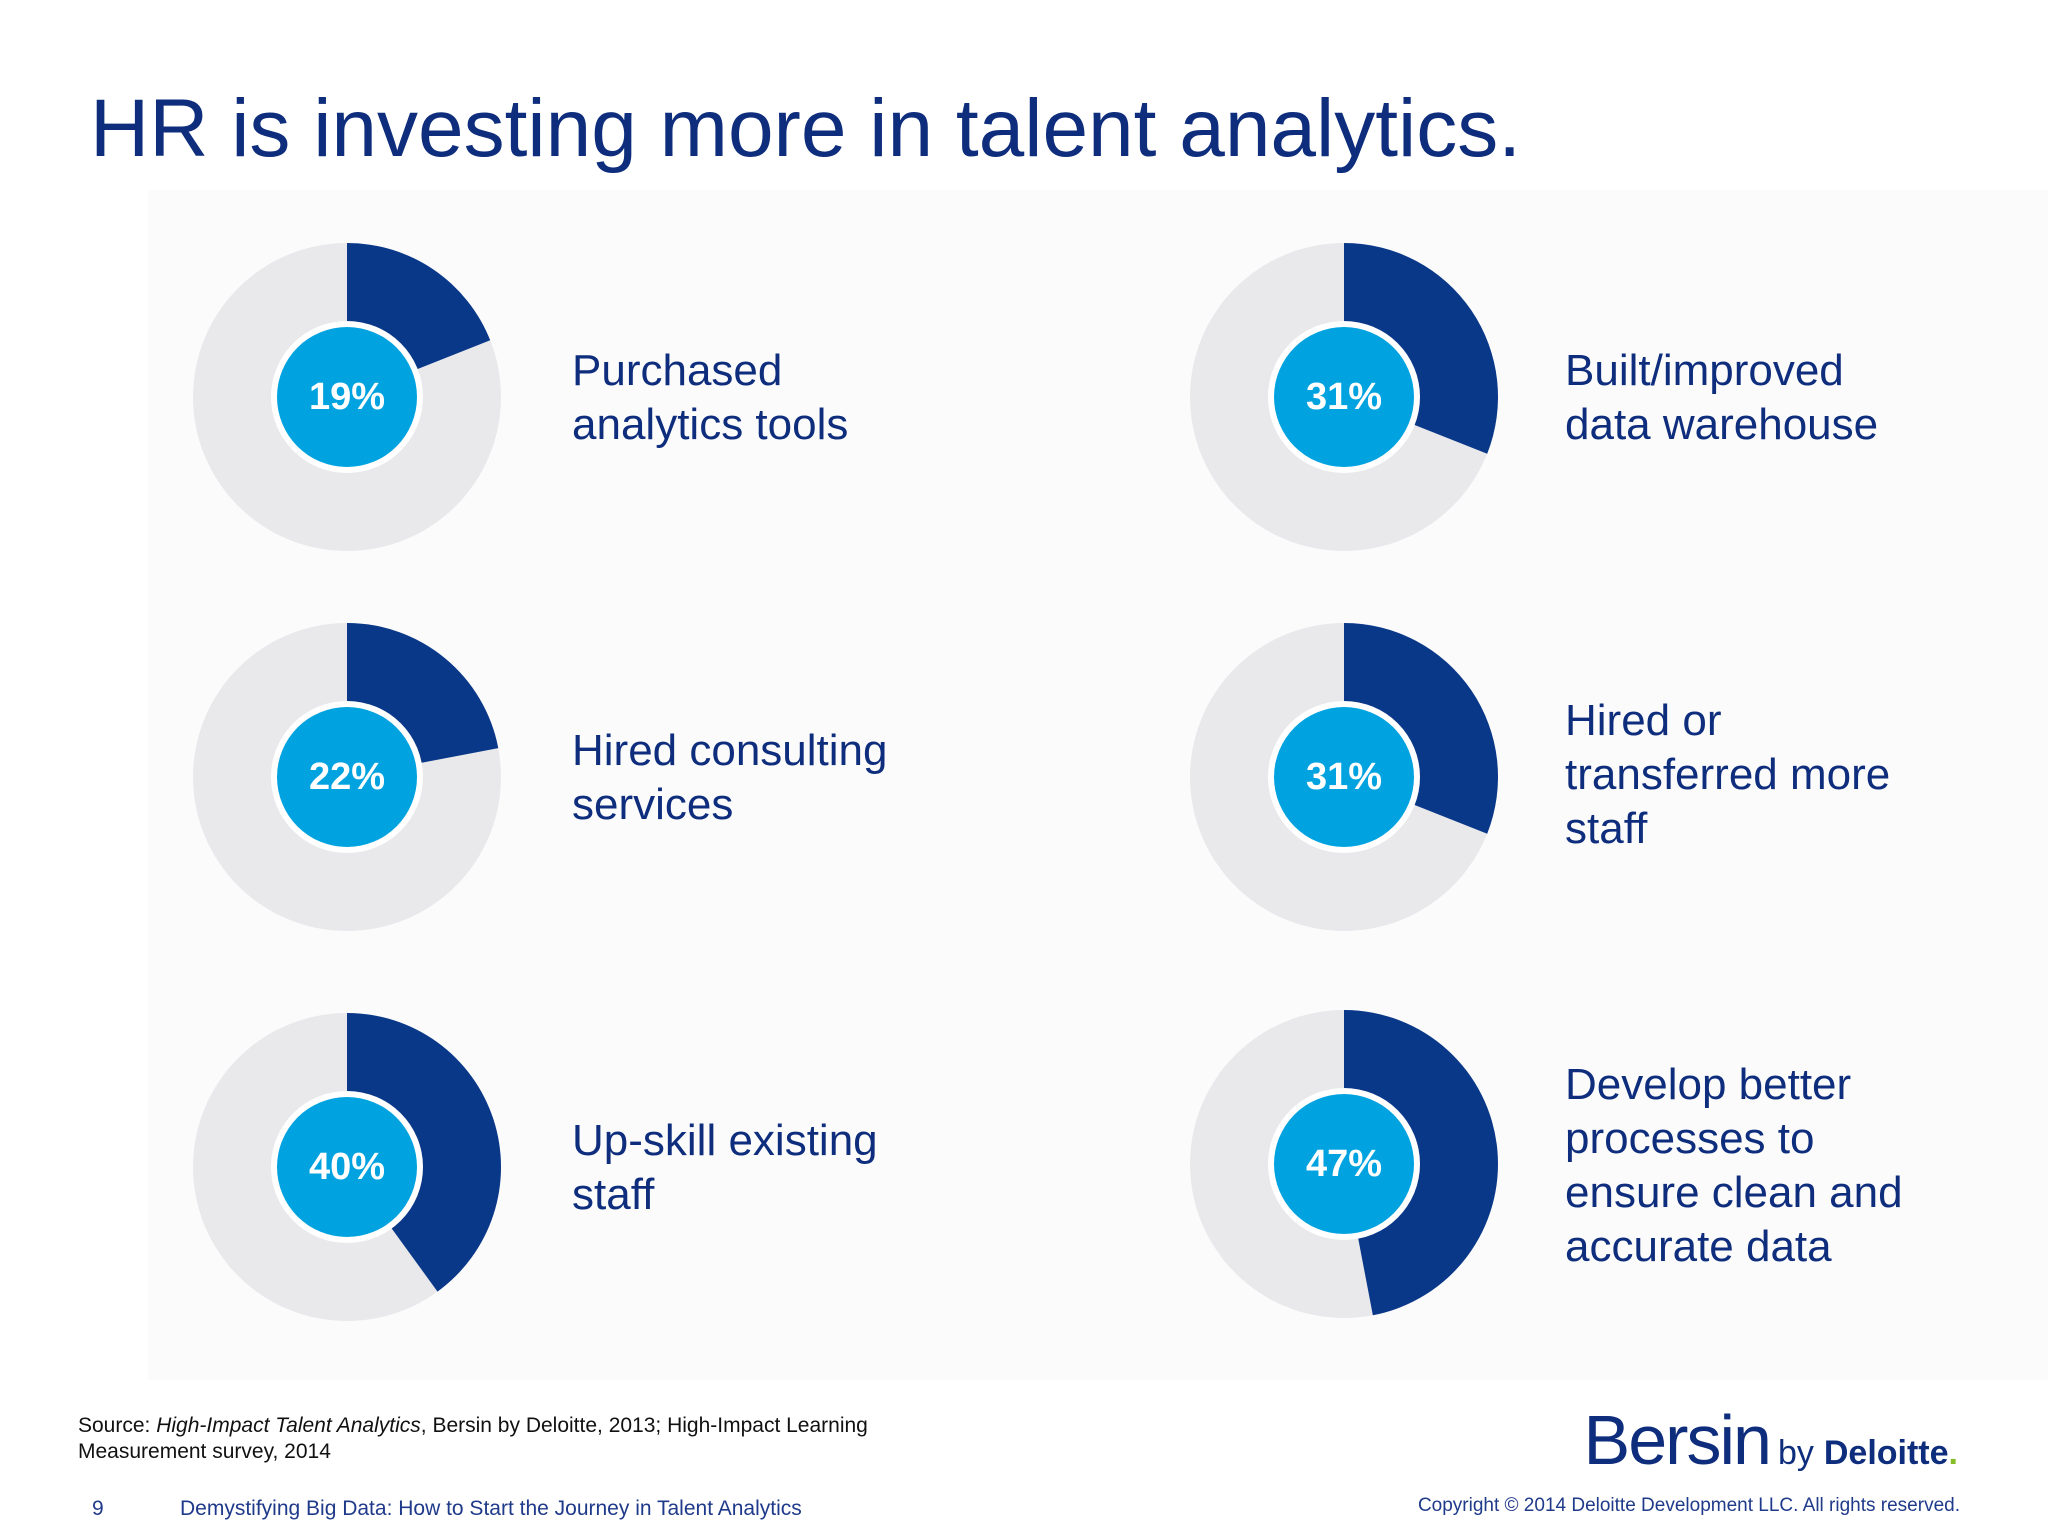  I want to click on donut-label: Up-skill existing staff, so click(725, 1167).